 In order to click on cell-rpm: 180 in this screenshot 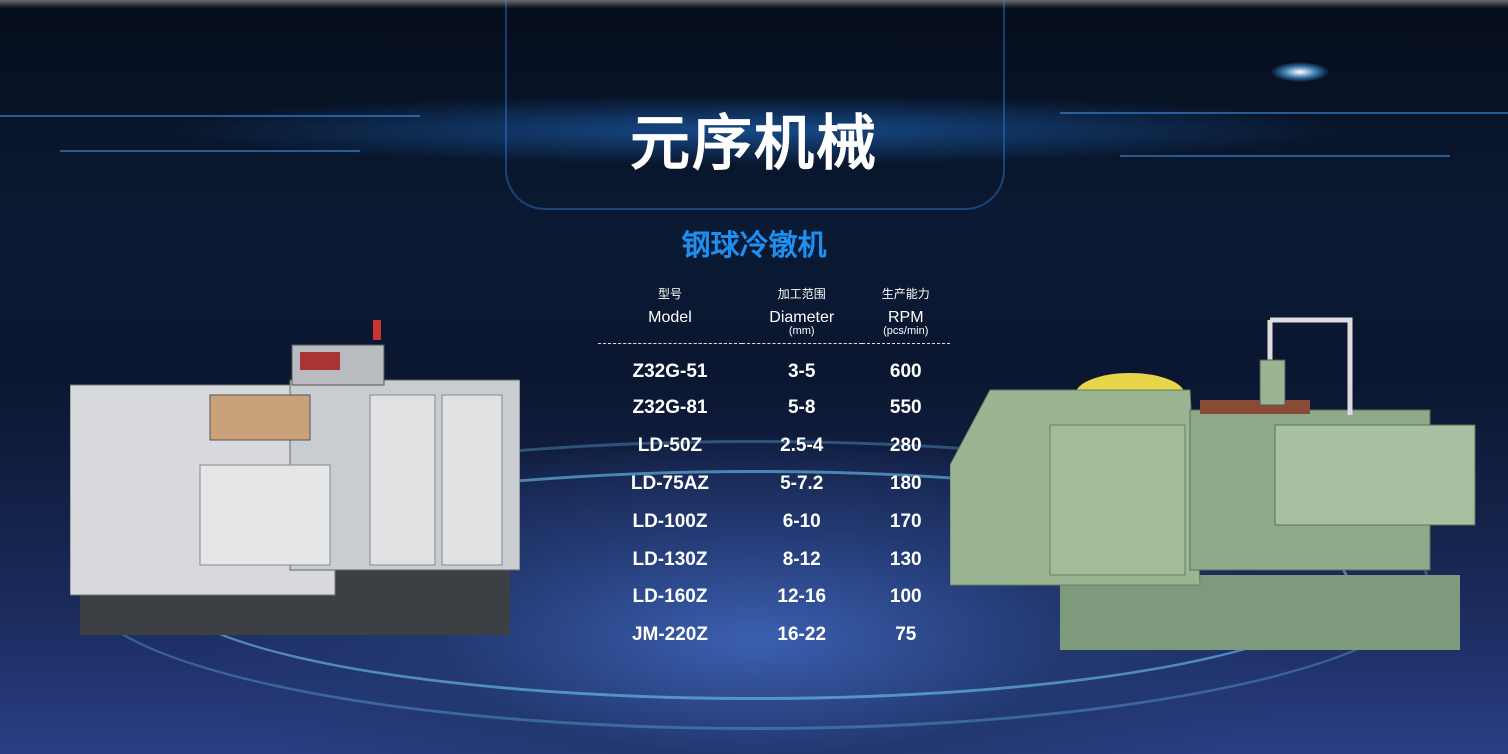, I will do `click(905, 483)`.